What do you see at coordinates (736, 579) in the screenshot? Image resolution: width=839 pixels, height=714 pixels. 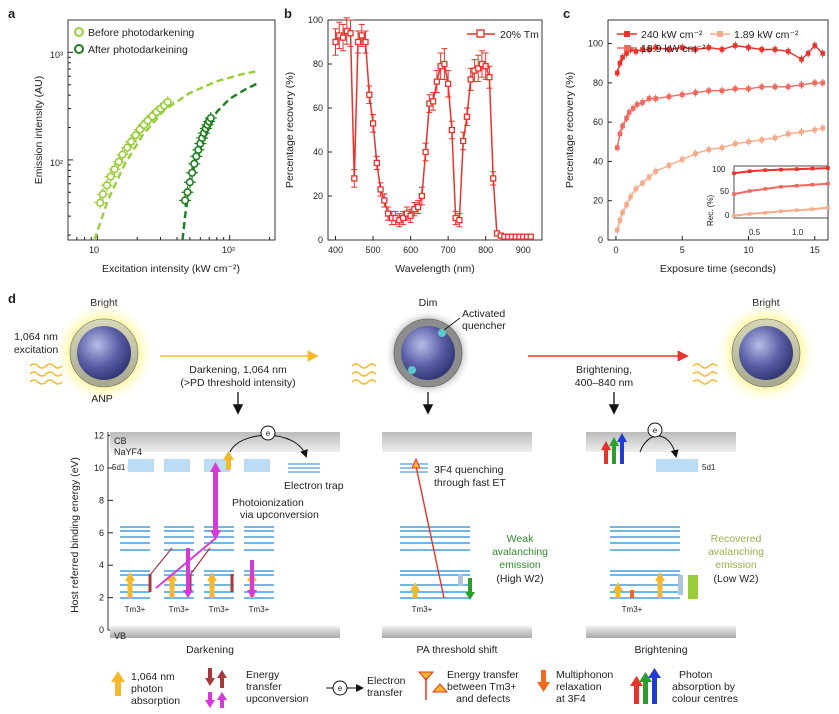 I see `recovered-label-4: (Low W2)` at bounding box center [736, 579].